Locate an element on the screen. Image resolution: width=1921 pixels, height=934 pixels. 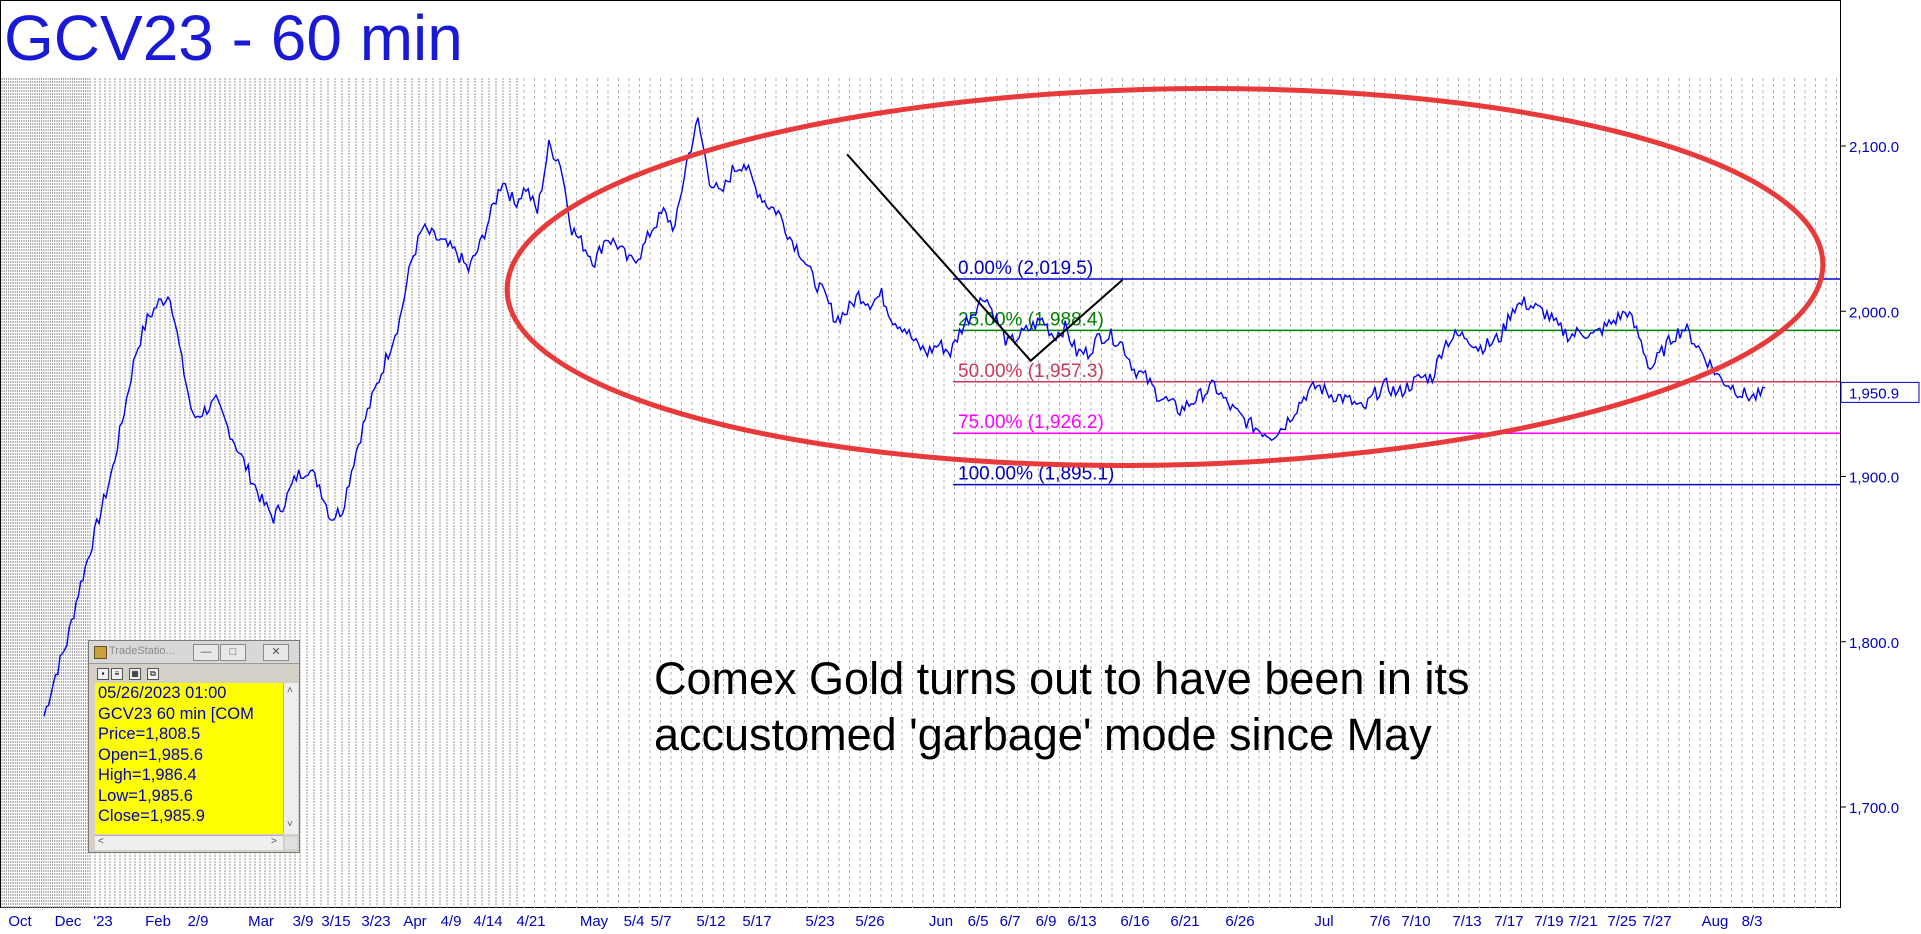
x-tick-label: May is located at coordinates (594, 921).